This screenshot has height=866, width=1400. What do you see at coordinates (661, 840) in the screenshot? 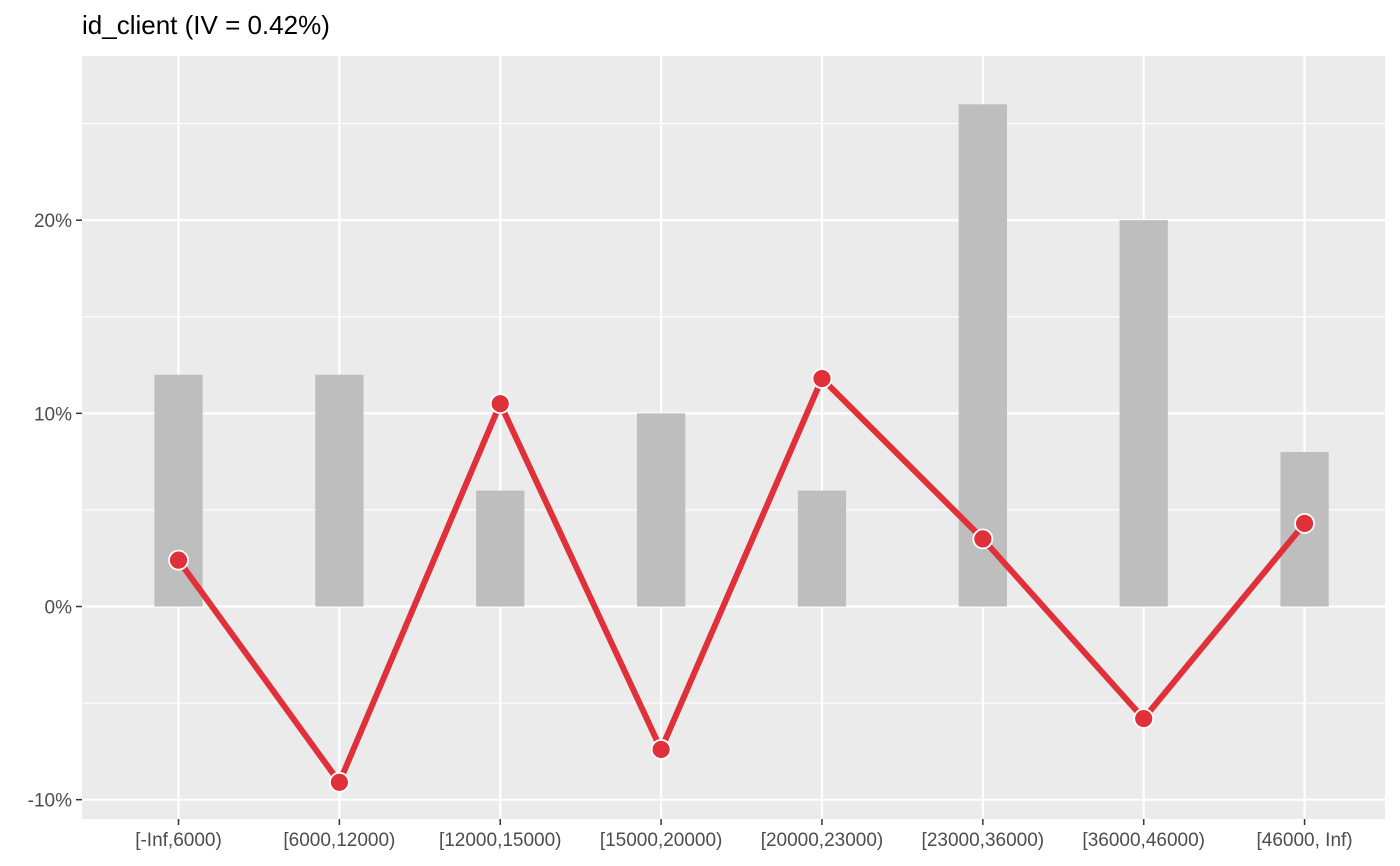
I see `x-tick-label: [15000,20000)` at bounding box center [661, 840].